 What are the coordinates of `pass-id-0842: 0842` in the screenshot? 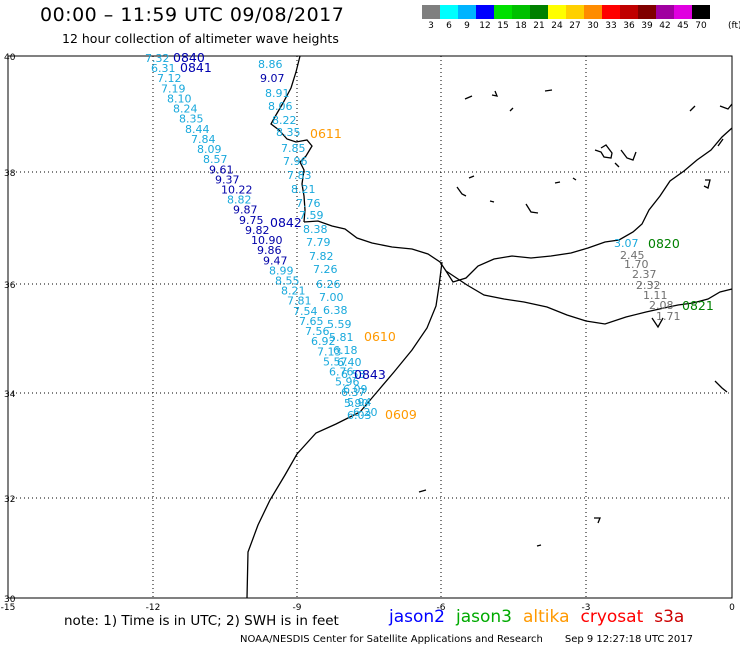 It's located at (286, 222).